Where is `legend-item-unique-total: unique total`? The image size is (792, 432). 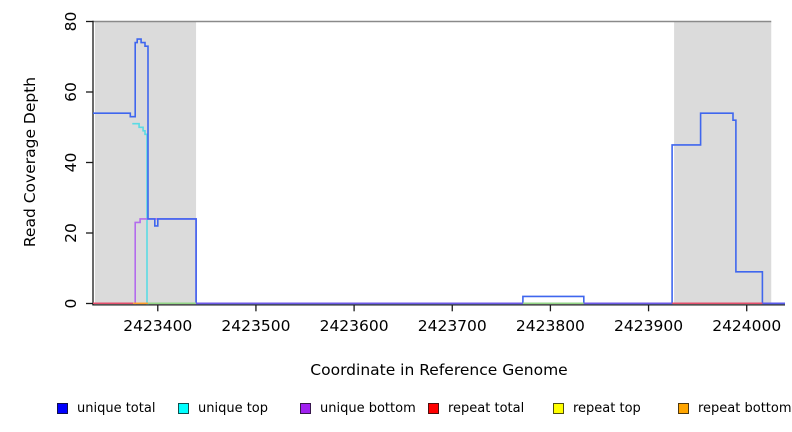
legend-item-unique-total: unique total is located at coordinates (106, 408).